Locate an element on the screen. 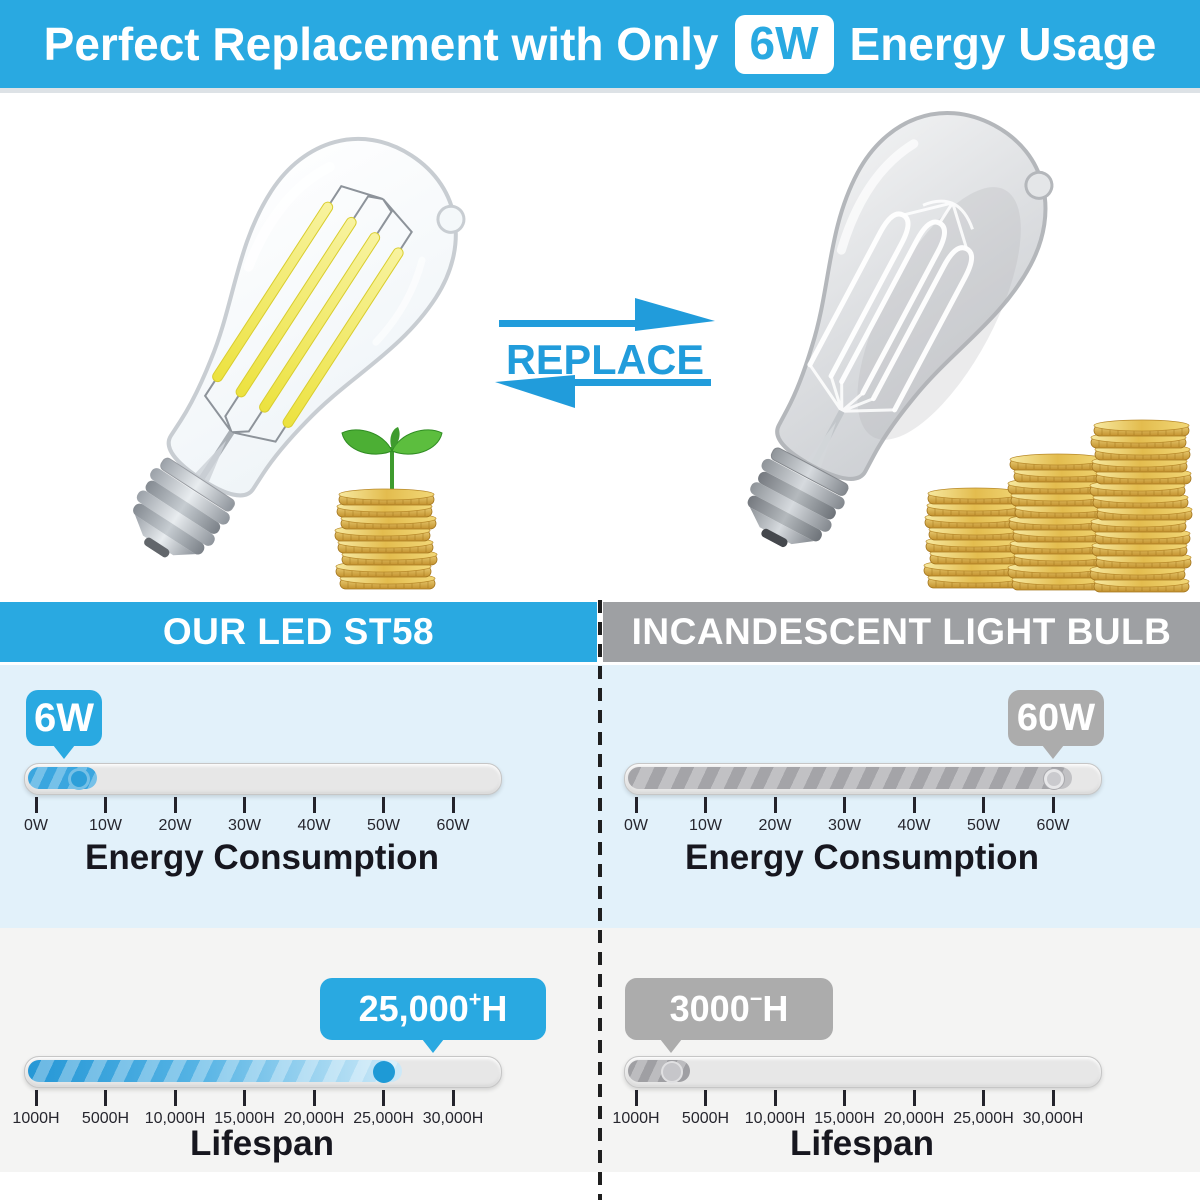  incandescent-panel-title-bar: INCANDESCENT LIGHT BULB is located at coordinates (901, 632).